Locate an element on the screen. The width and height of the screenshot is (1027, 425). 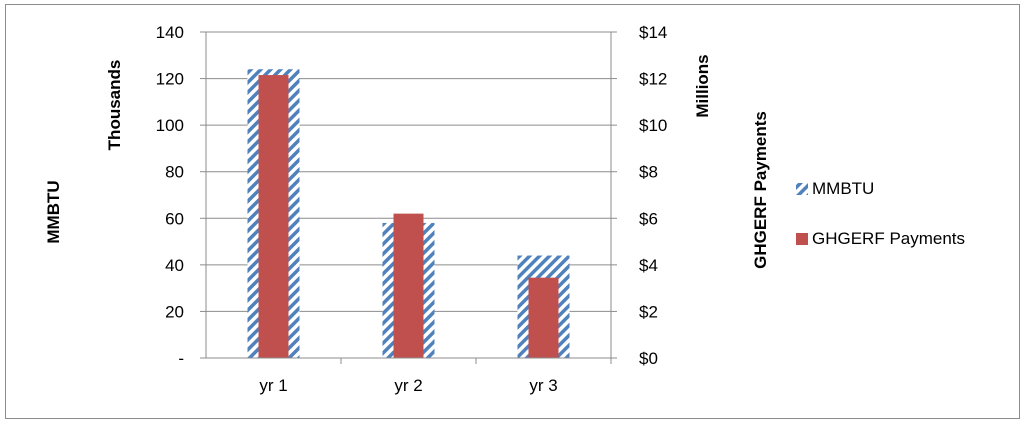
right-tick-label: $10 is located at coordinates (653, 125).